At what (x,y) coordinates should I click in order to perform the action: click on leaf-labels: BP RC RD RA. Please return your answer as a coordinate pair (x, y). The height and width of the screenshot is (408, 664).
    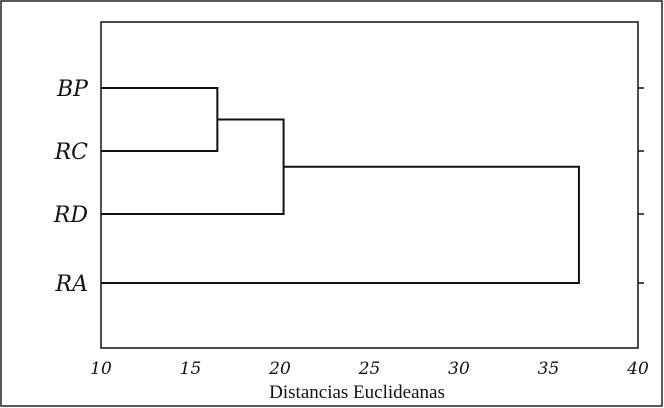
    Looking at the image, I should click on (71, 187).